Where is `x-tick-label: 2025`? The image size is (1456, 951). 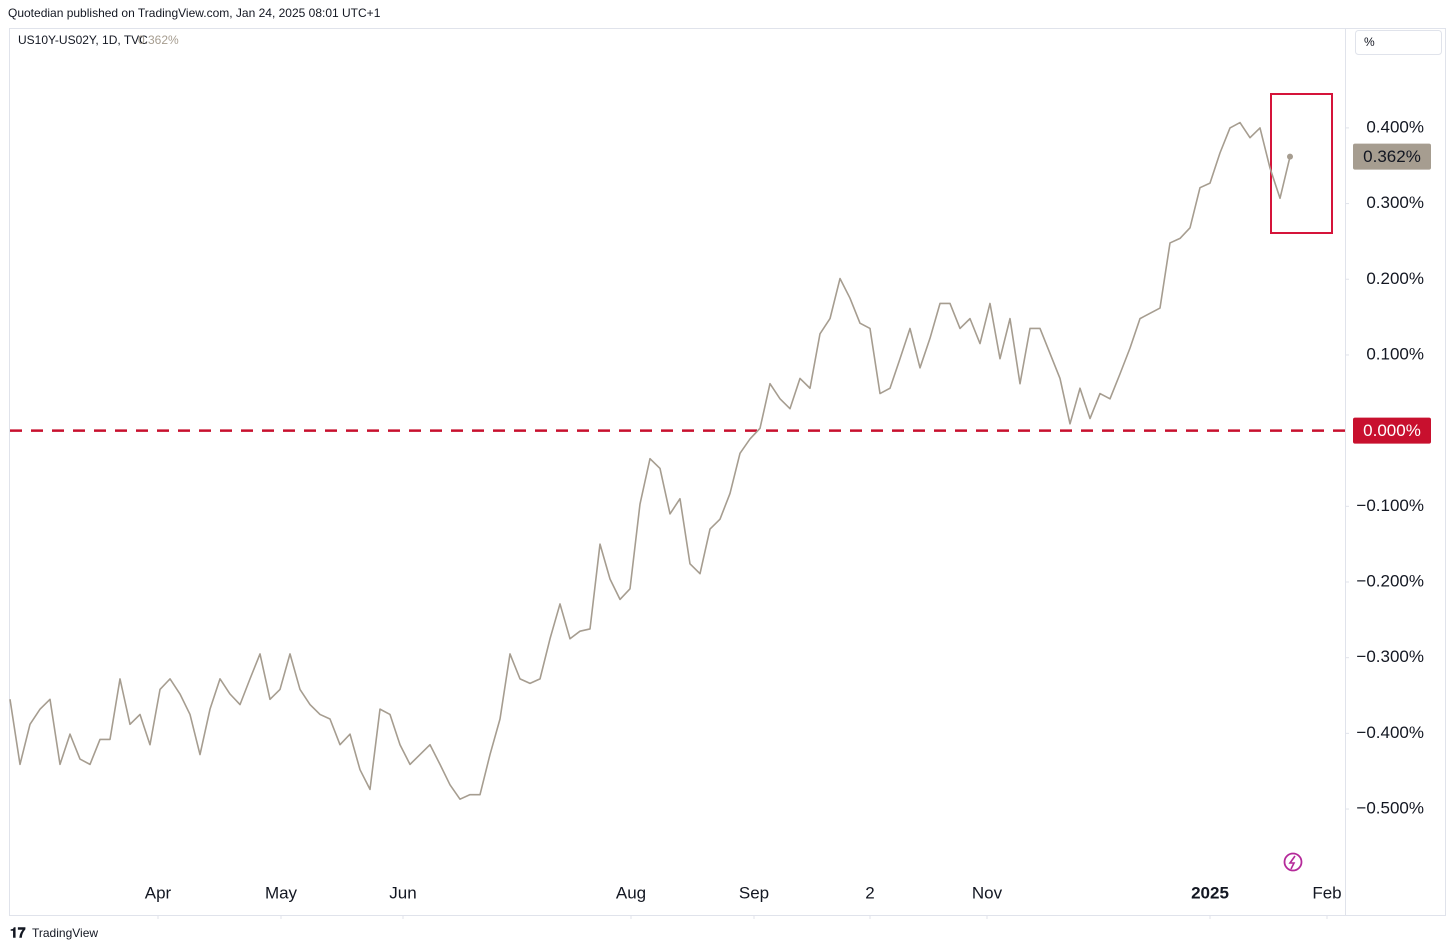 x-tick-label: 2025 is located at coordinates (1210, 892).